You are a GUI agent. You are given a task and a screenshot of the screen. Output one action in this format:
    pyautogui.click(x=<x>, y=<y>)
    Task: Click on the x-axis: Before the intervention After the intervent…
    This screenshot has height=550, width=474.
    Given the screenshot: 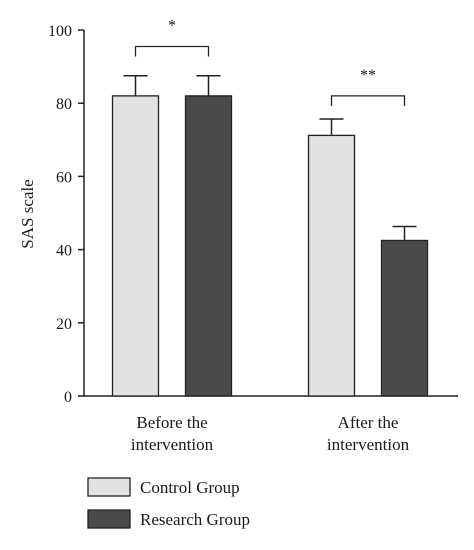 What is the action you would take?
    pyautogui.click(x=271, y=424)
    